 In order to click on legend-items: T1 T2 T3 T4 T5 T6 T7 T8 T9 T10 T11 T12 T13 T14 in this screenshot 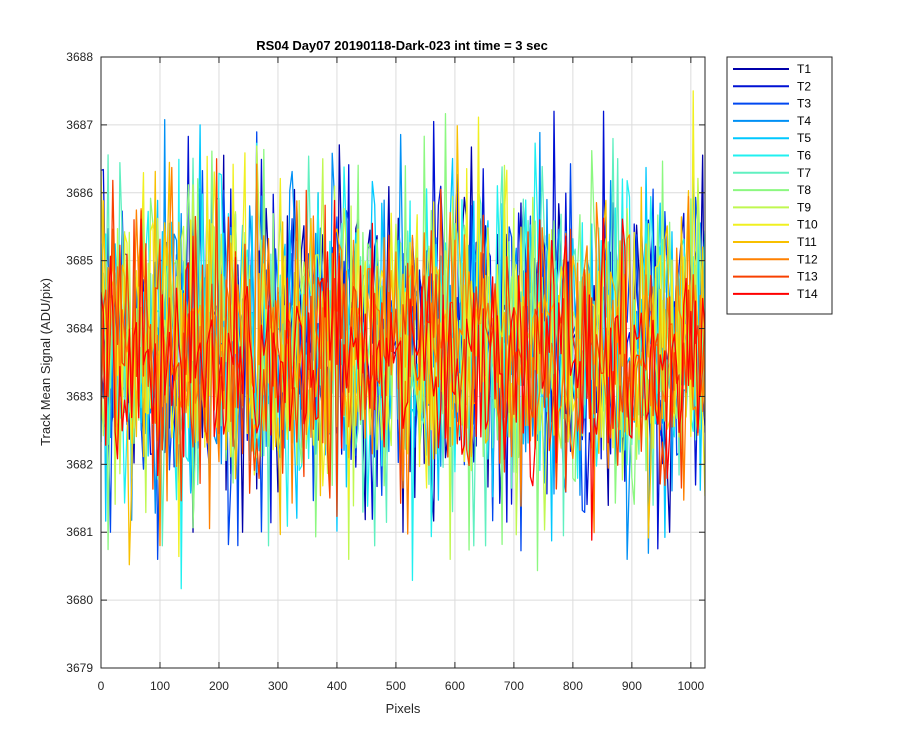, I will do `click(775, 181)`.